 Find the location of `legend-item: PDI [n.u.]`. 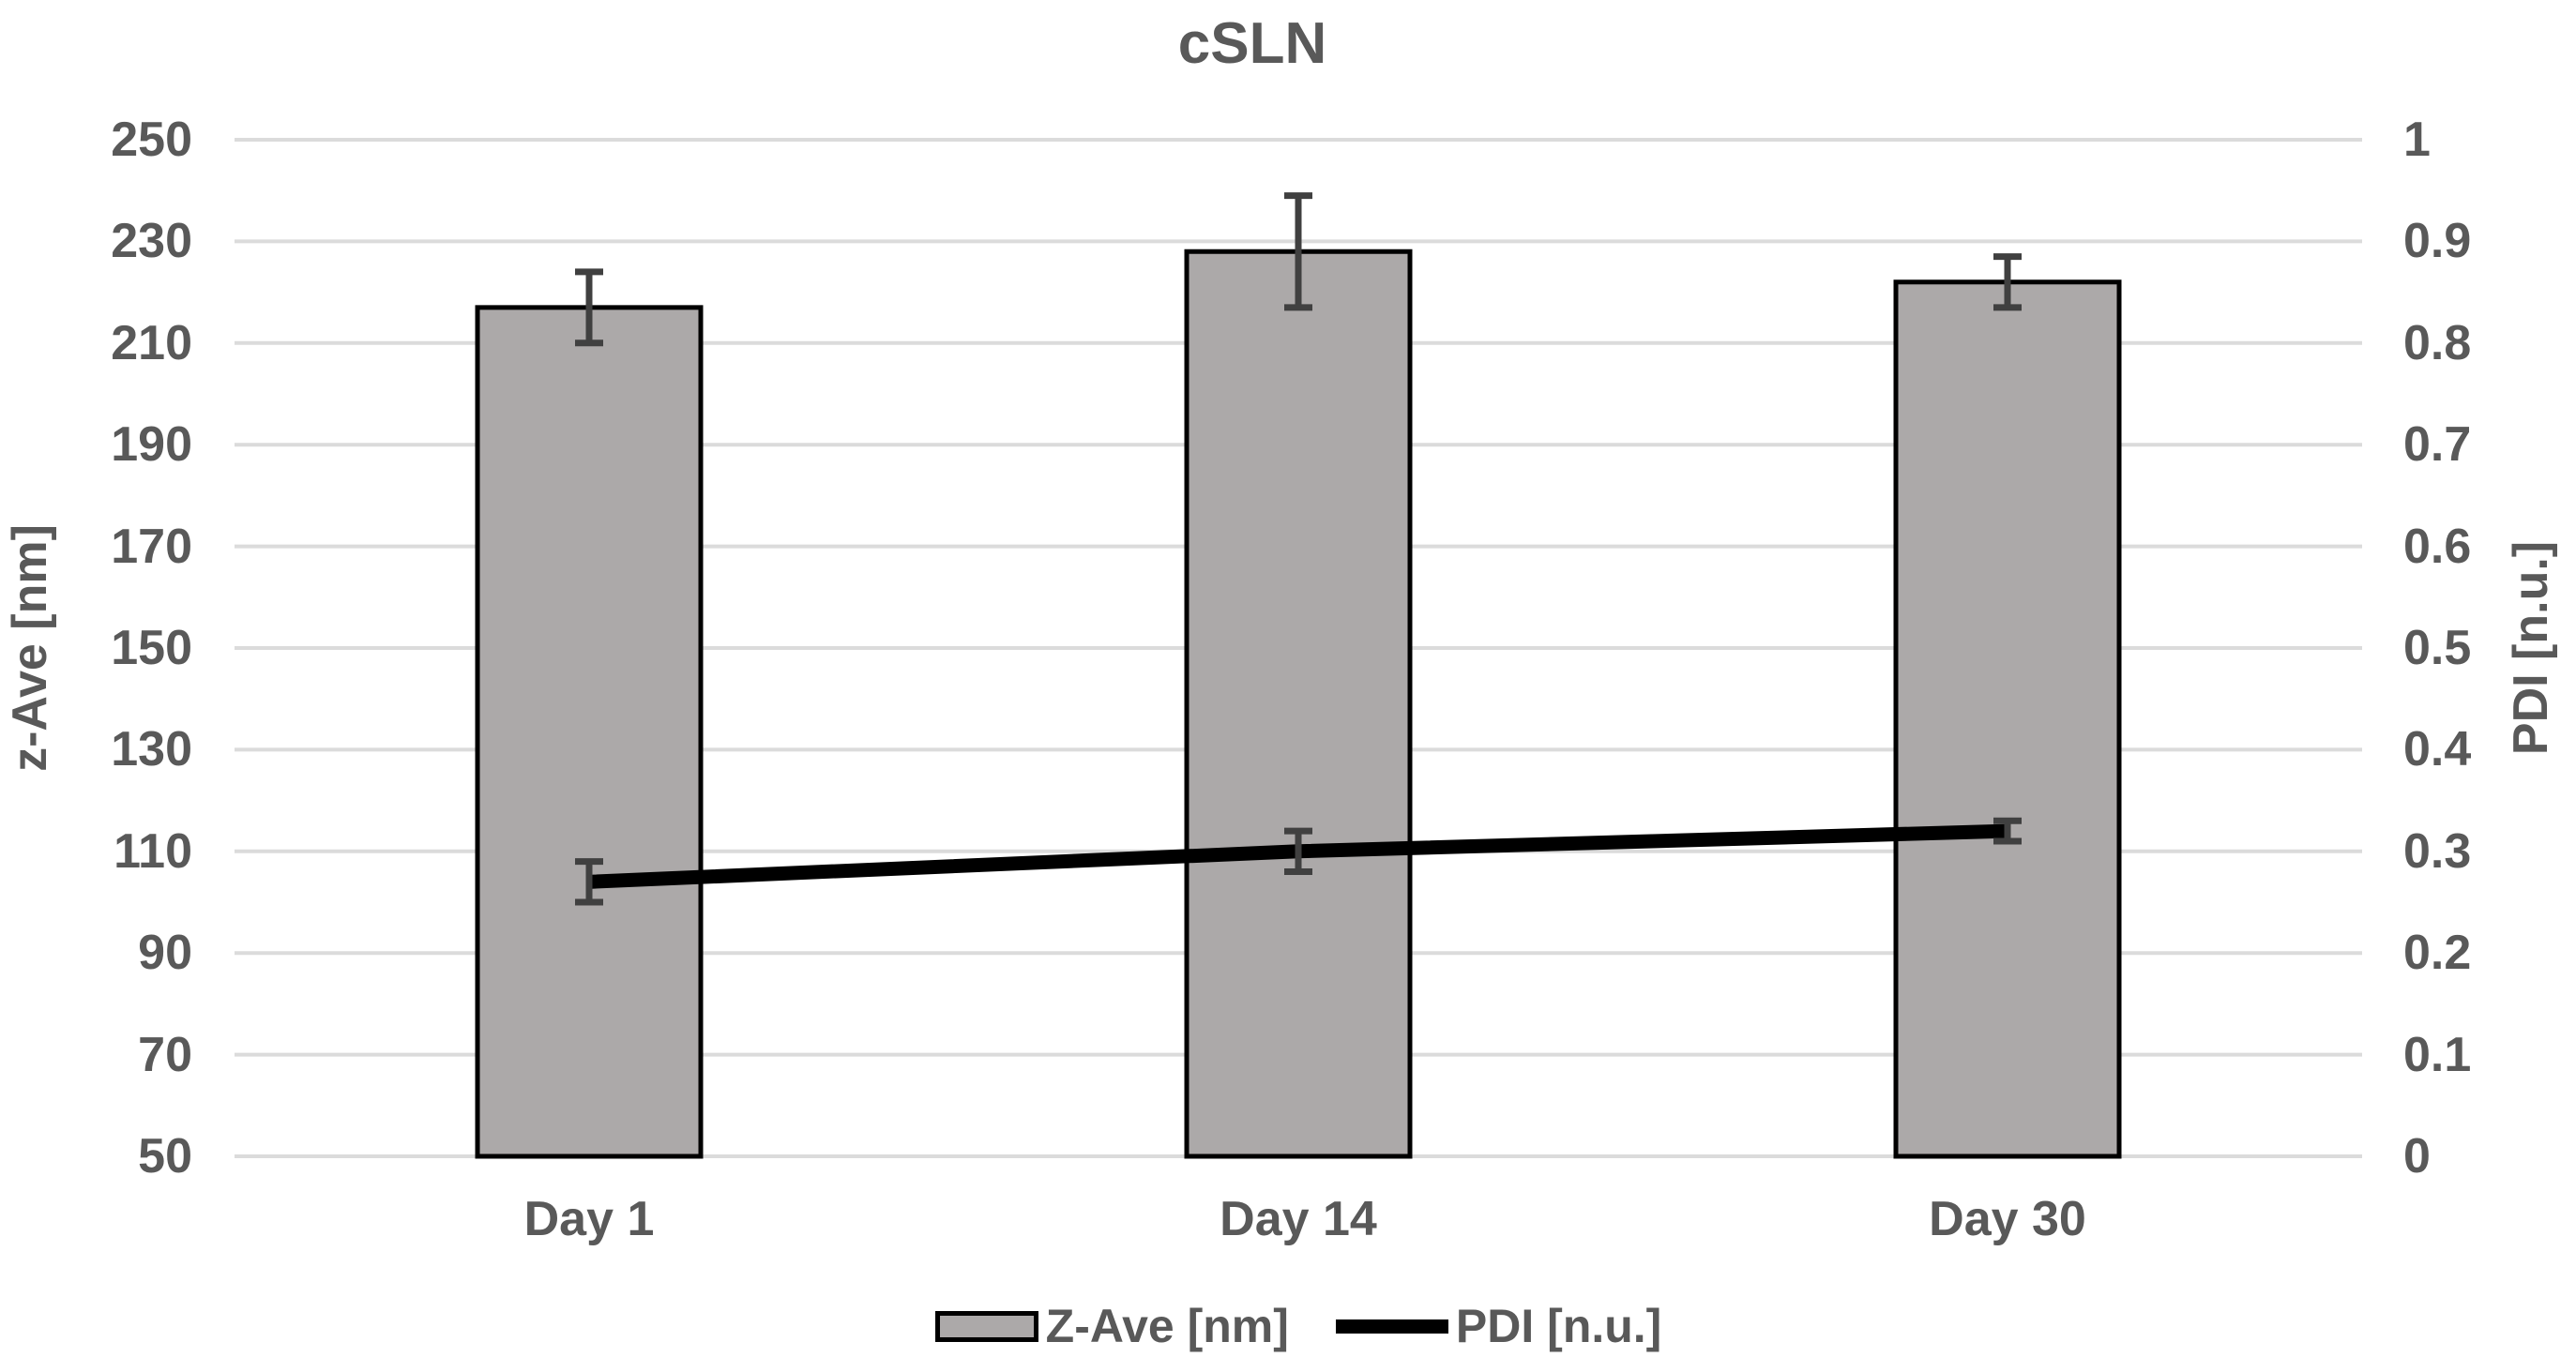

legend-item: PDI [n.u.] is located at coordinates (1498, 1326).